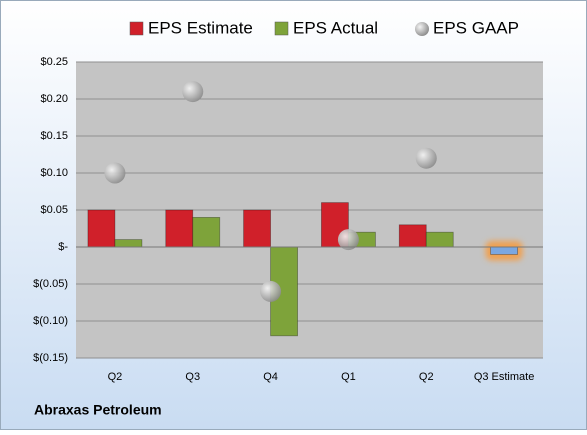  I want to click on legend-label: EPS Actual, so click(335, 27).